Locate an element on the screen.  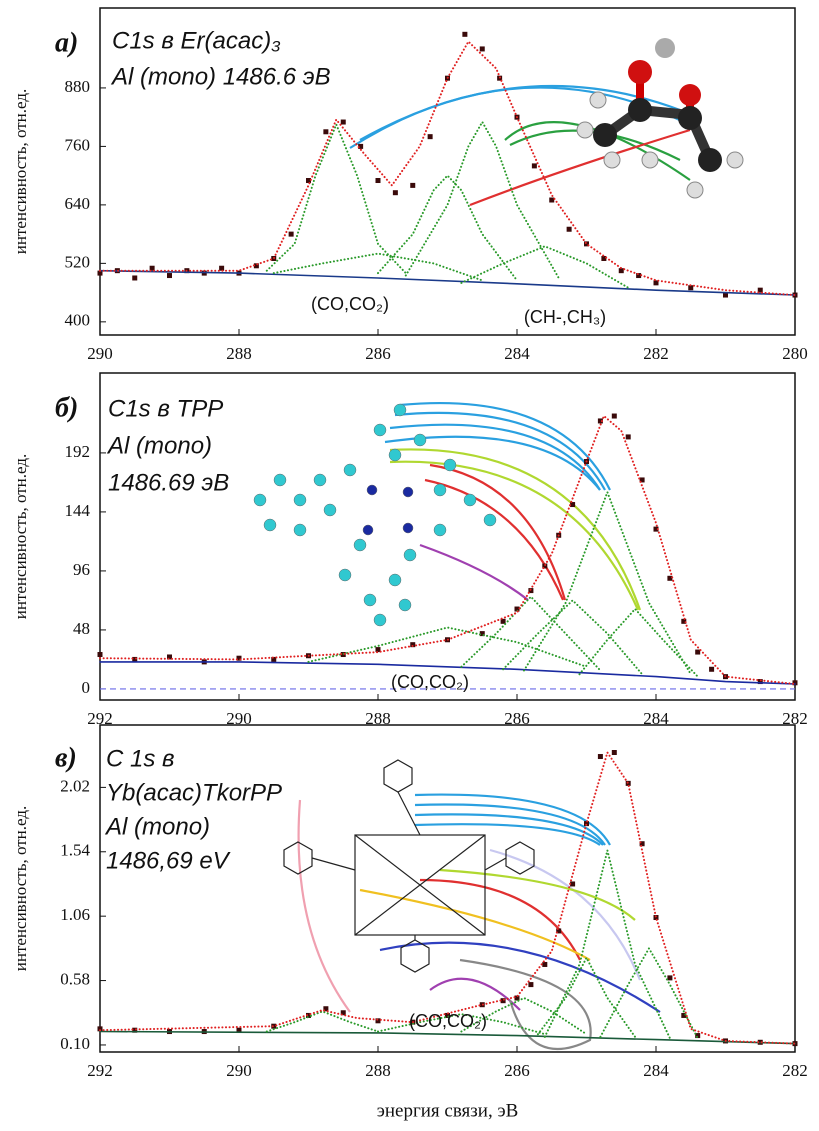
y-tick-label: 0.10 is located at coordinates (75, 1043).